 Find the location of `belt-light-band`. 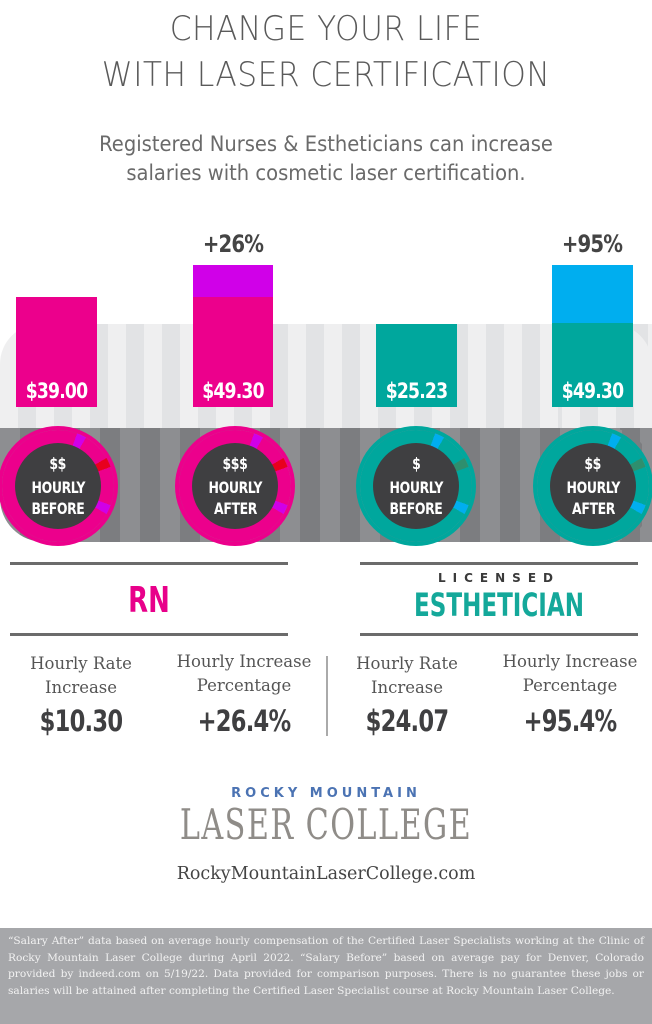

belt-light-band is located at coordinates (326, 376).